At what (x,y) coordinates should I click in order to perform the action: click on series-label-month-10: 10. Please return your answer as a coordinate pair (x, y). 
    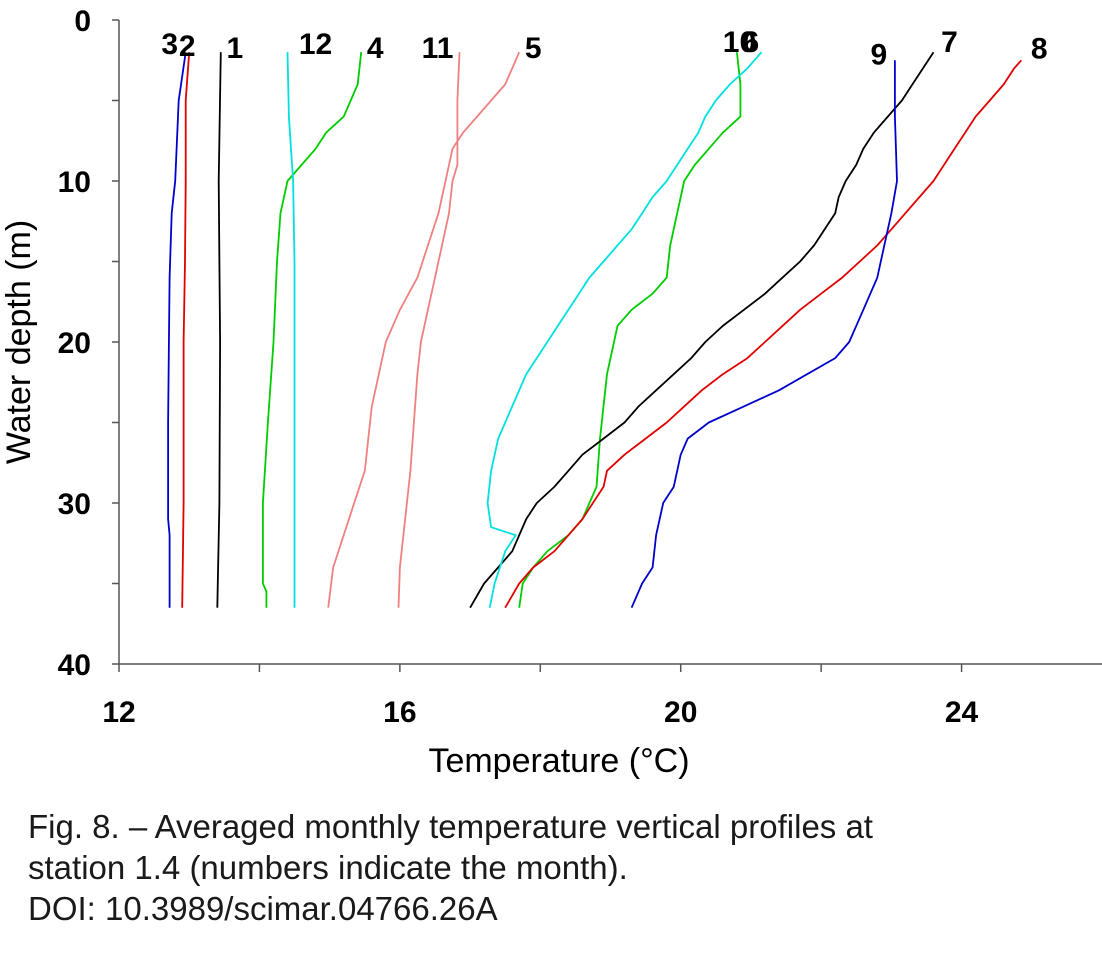
    Looking at the image, I should click on (739, 42).